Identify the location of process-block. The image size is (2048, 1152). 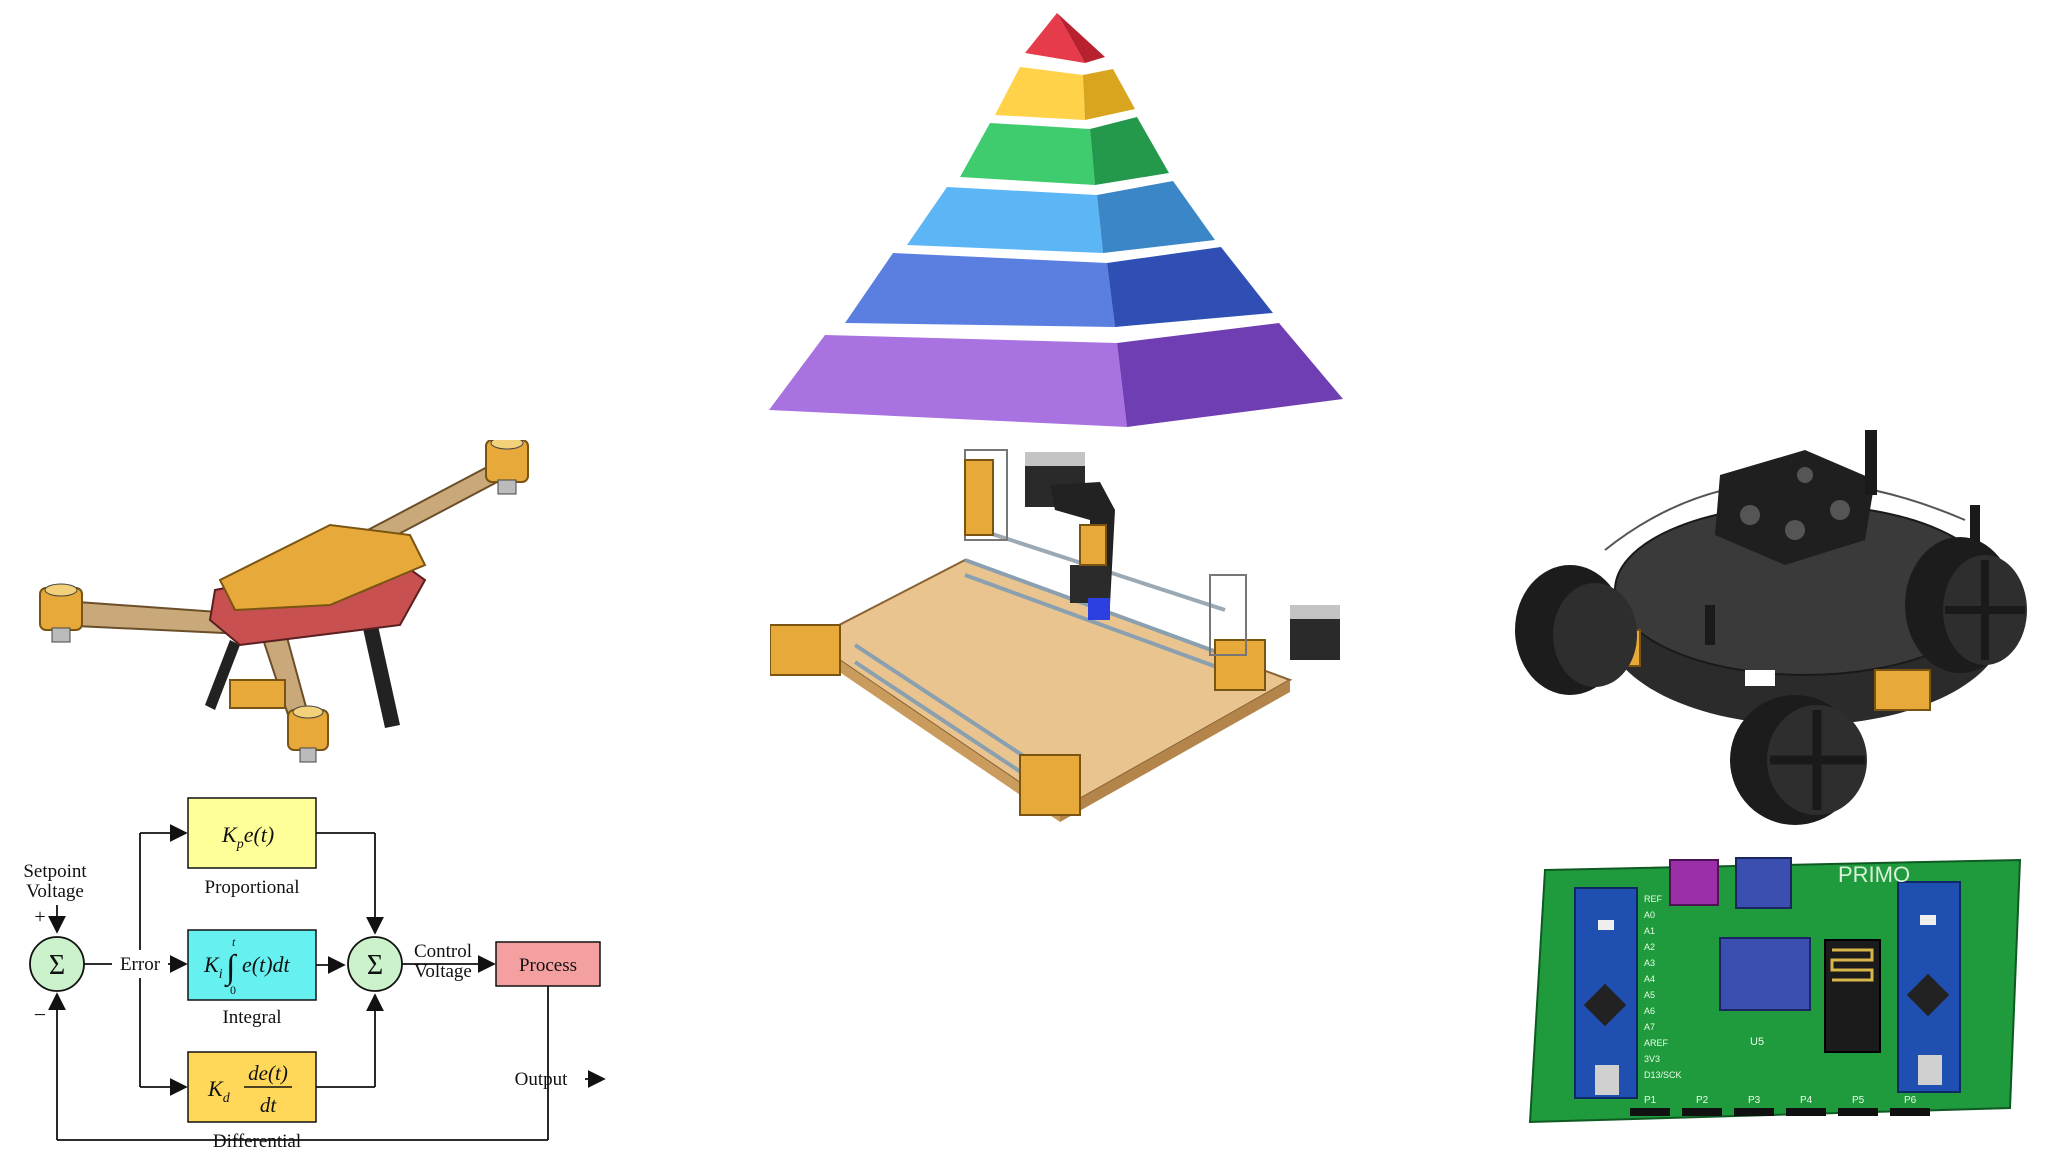
(548, 964).